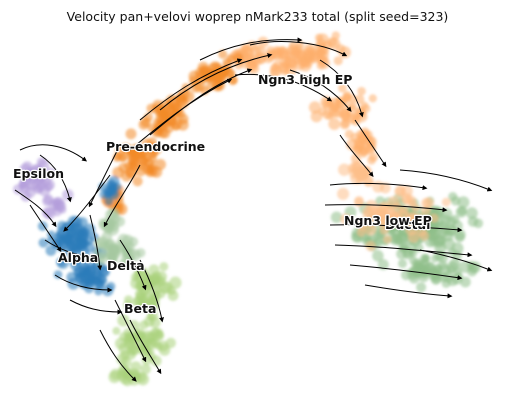  Describe the element at coordinates (407, 224) in the screenshot. I see `label-ductal: Ductal` at that location.